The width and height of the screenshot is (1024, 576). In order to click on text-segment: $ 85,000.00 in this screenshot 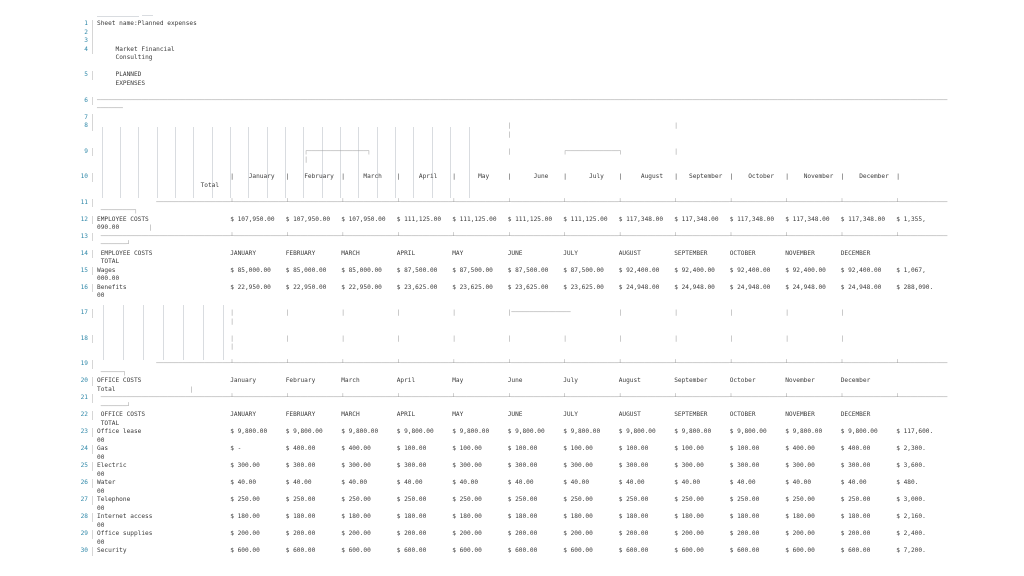, I will do `click(361, 270)`.